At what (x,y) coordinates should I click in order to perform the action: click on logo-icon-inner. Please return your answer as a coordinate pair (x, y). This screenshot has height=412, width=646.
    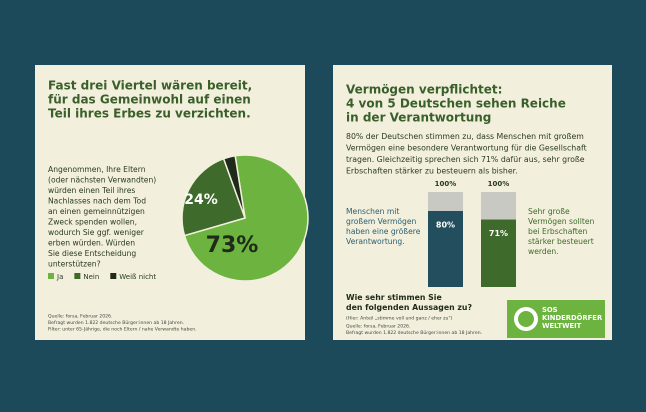
    Looking at the image, I should click on (526, 319).